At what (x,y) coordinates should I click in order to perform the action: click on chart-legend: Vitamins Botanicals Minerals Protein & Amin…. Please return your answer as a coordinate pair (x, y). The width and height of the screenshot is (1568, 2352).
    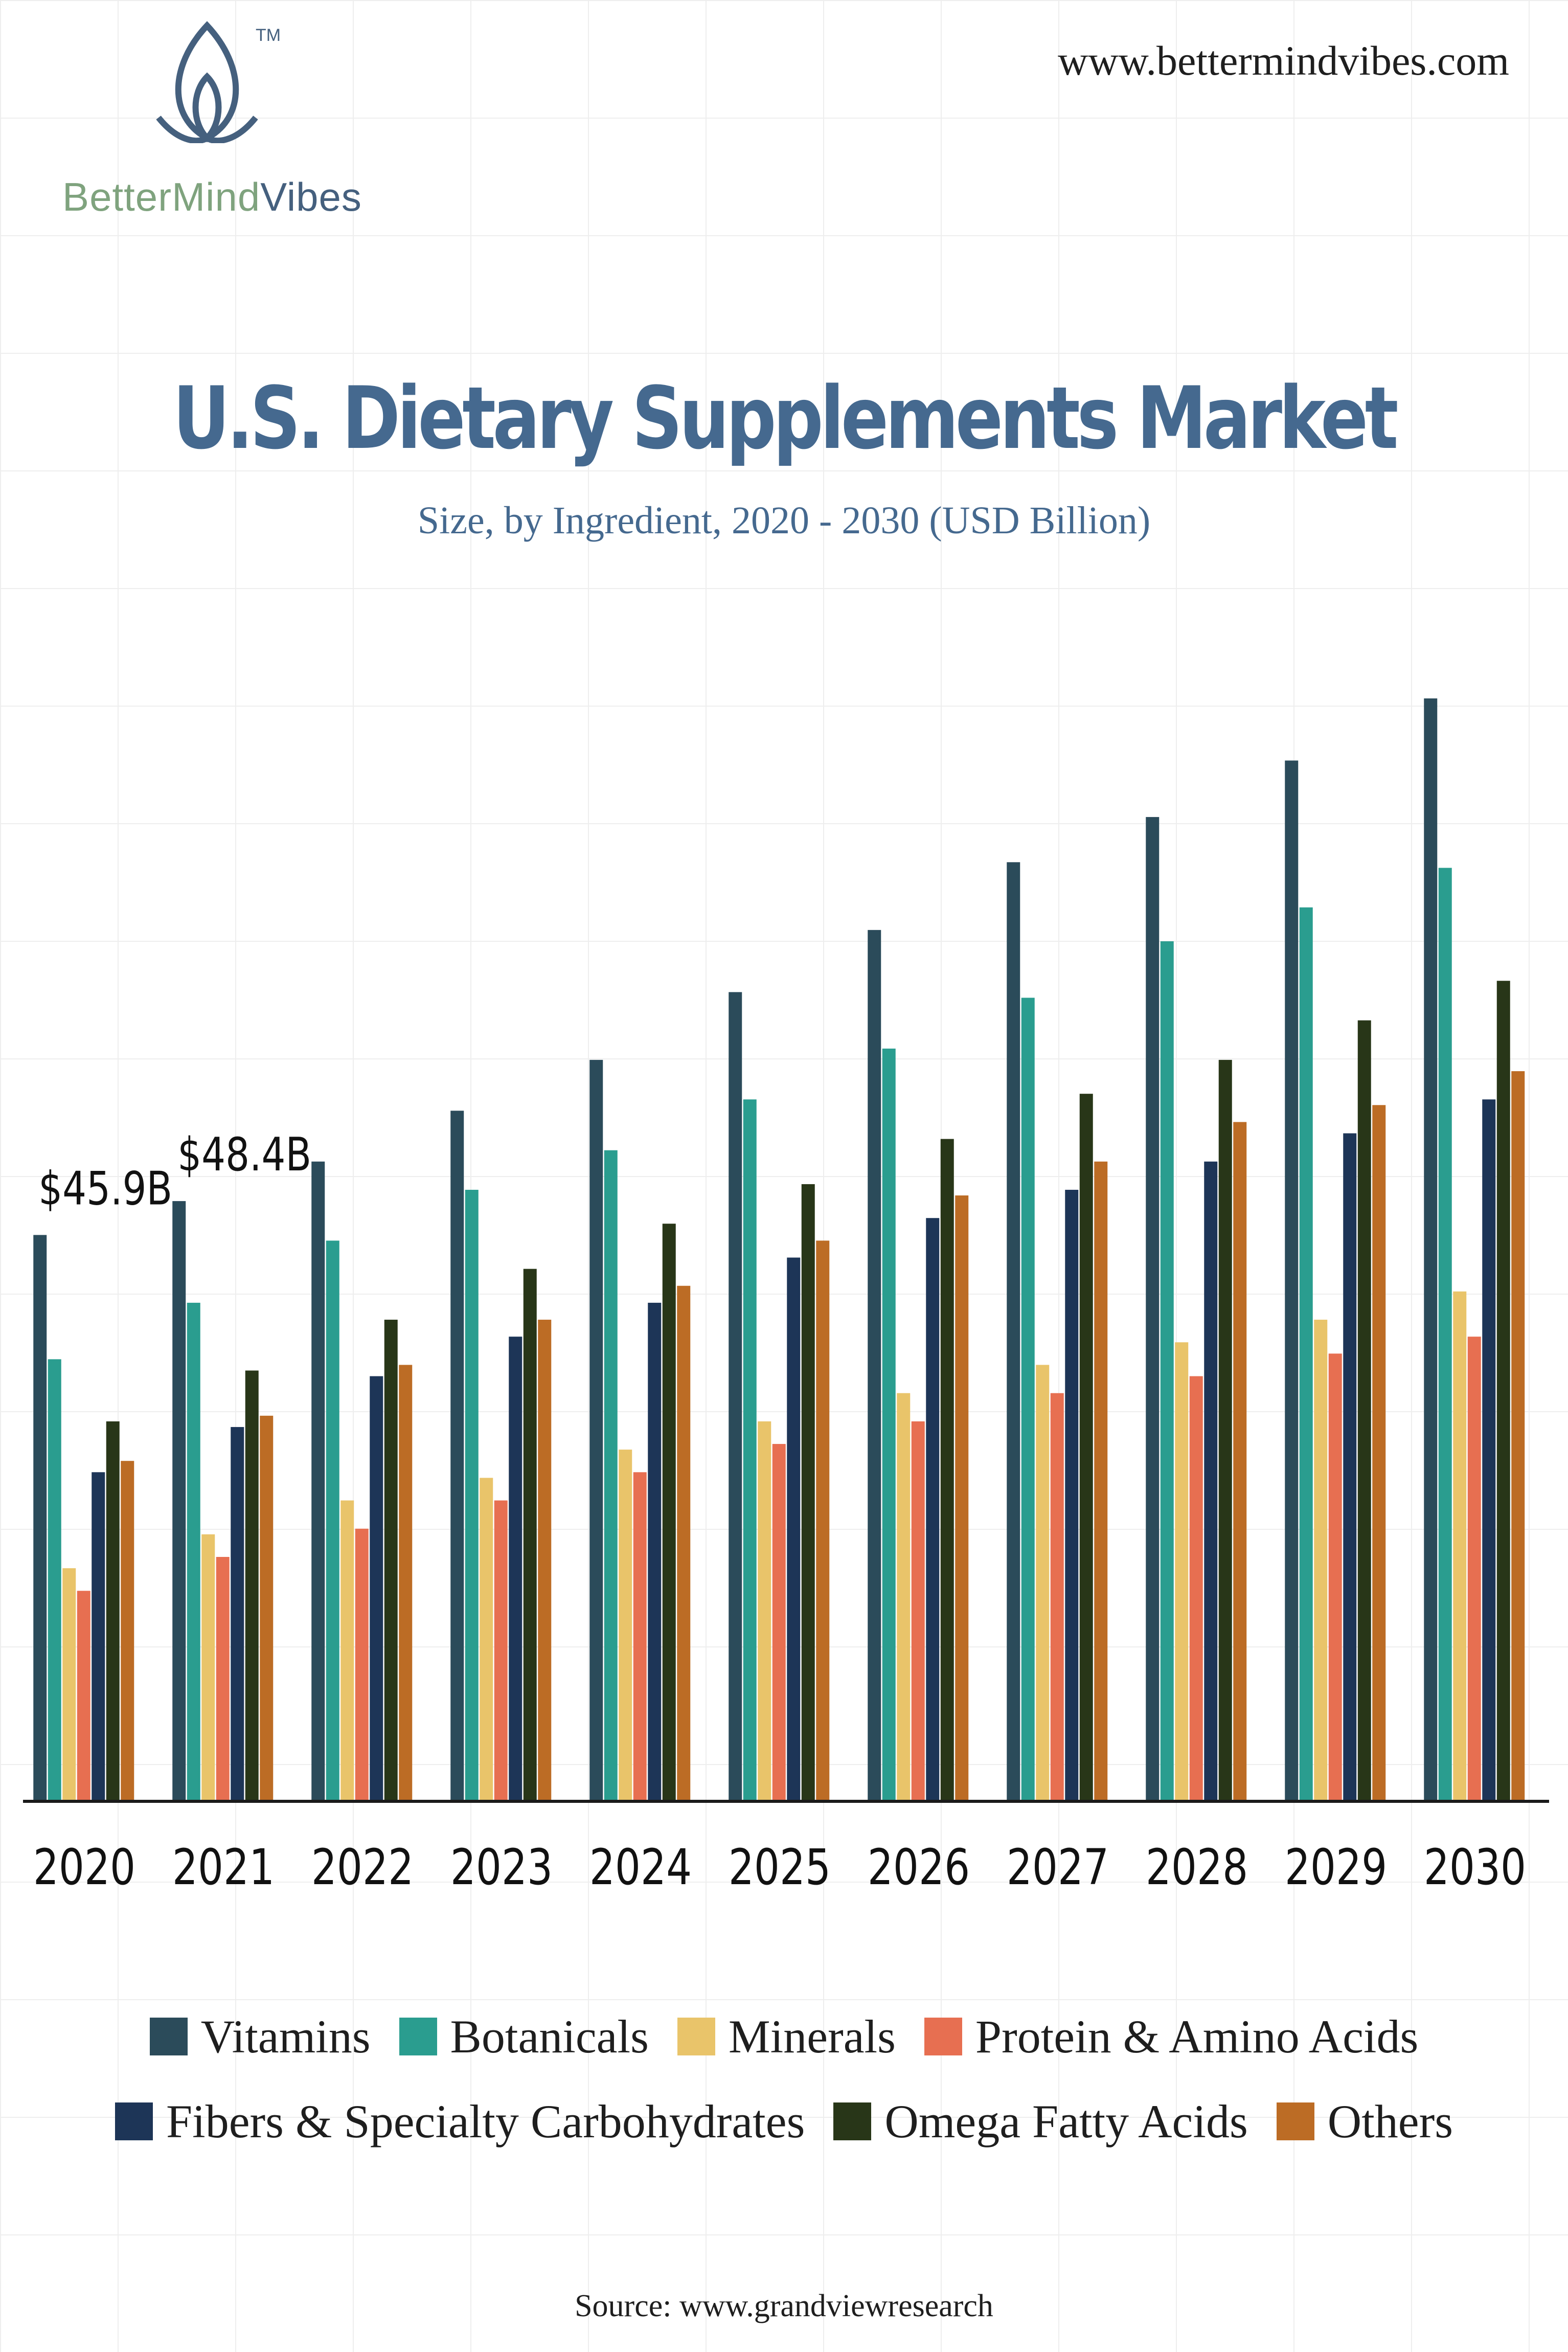
    Looking at the image, I should click on (784, 2094).